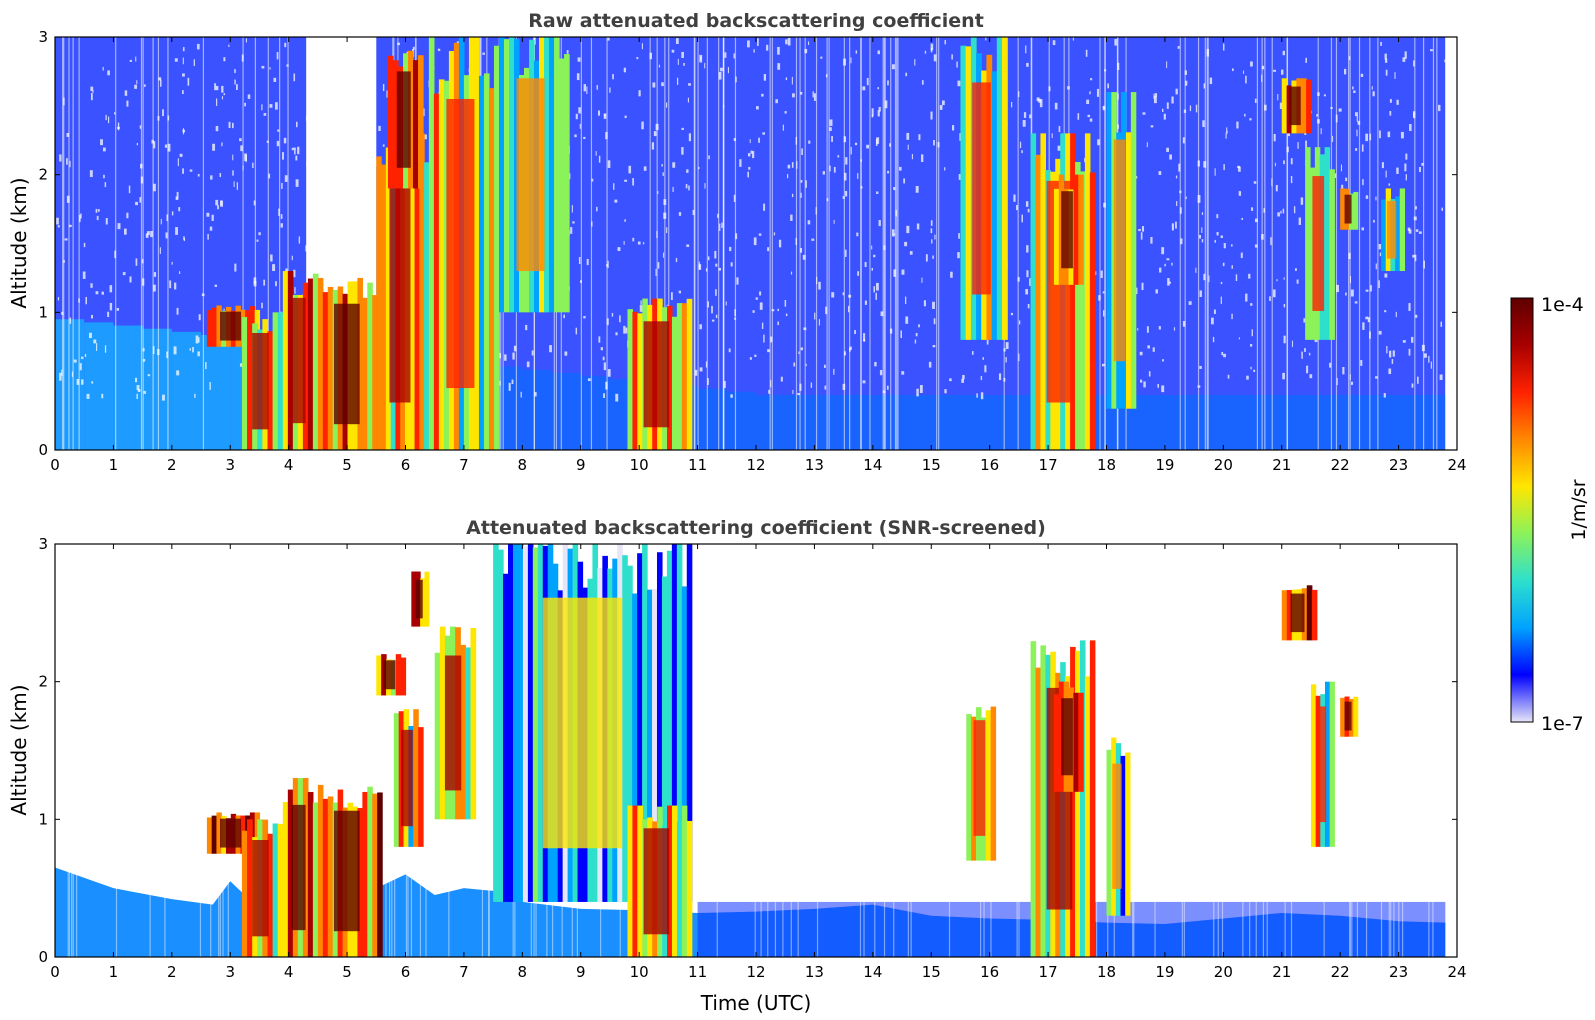 The width and height of the screenshot is (1595, 1020). What do you see at coordinates (1106, 972) in the screenshot?
I see `x-tick-label: 18` at bounding box center [1106, 972].